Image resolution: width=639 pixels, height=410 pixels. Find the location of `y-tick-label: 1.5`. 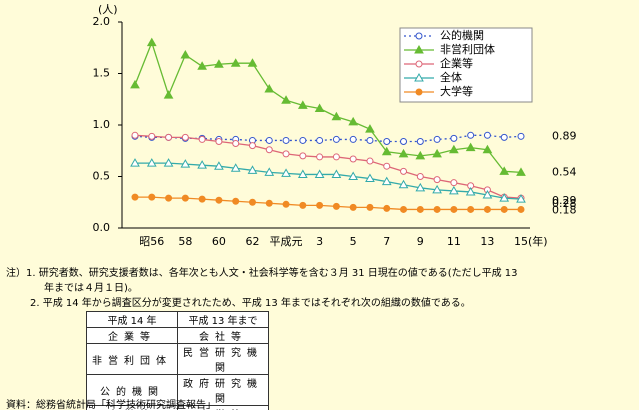

y-tick-label: 1.5 is located at coordinates (102, 73).